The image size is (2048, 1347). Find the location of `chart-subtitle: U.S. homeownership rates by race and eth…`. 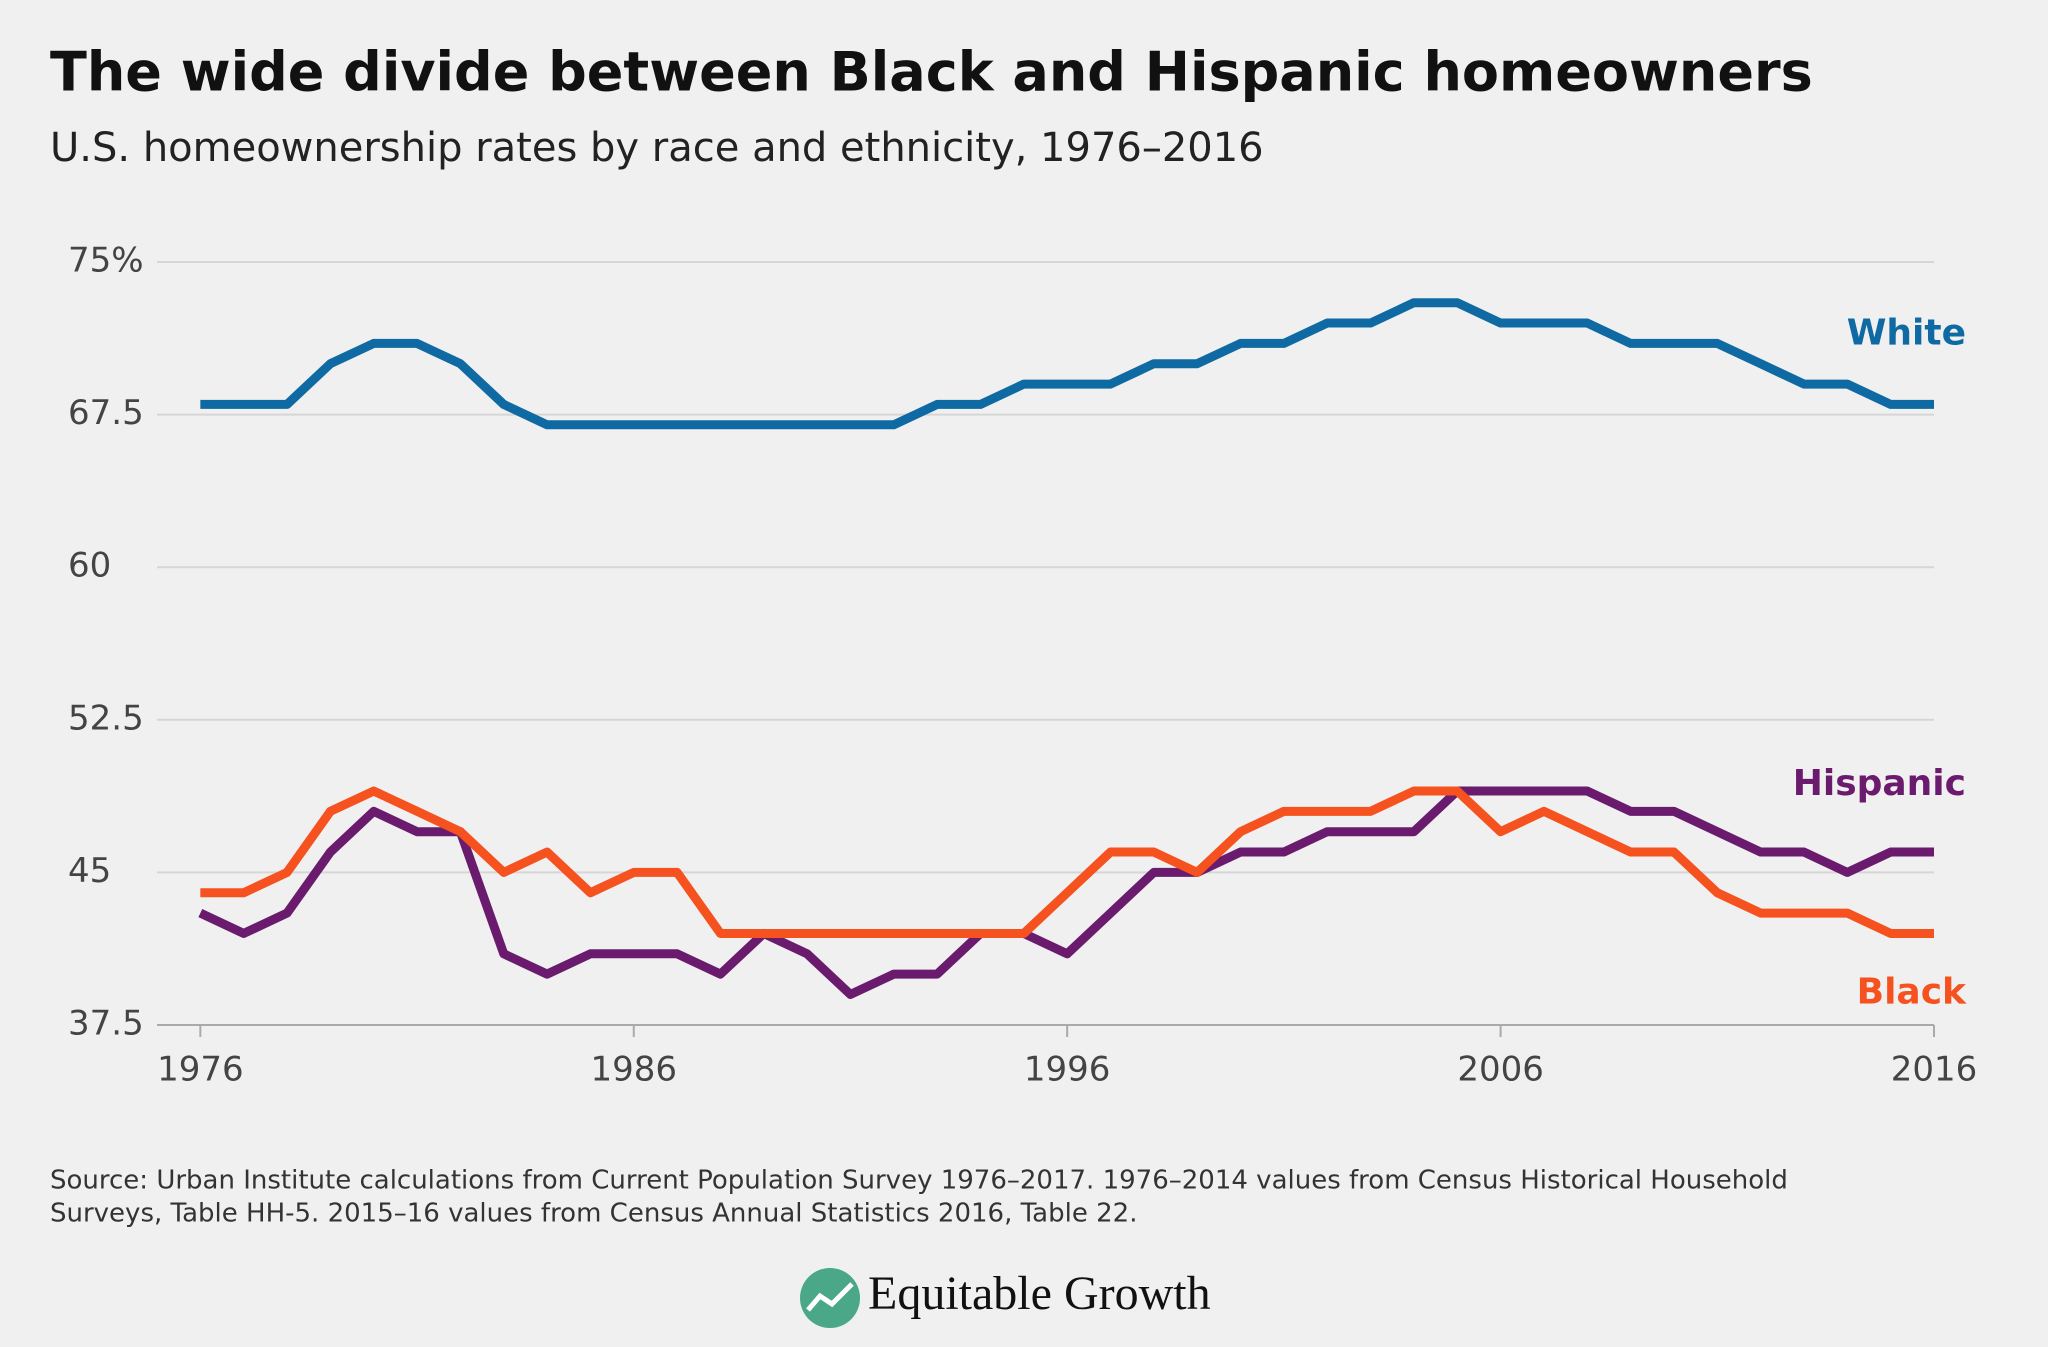

chart-subtitle: U.S. homeownership rates by race and eth… is located at coordinates (657, 148).